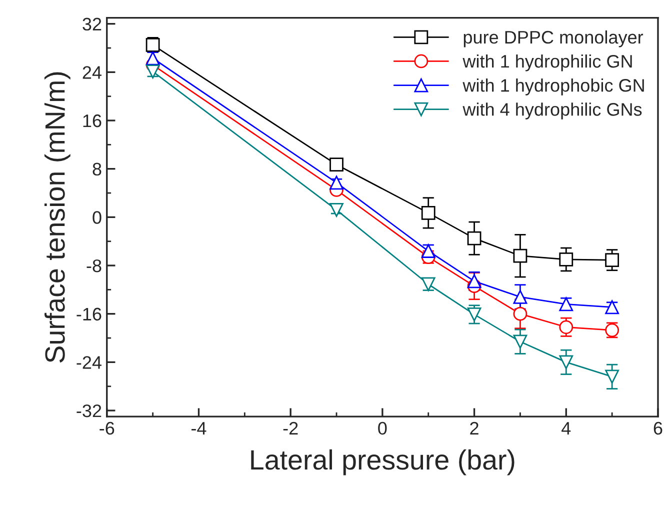 This screenshot has height=508, width=668. I want to click on y-tick-label: 32, so click(92, 24).